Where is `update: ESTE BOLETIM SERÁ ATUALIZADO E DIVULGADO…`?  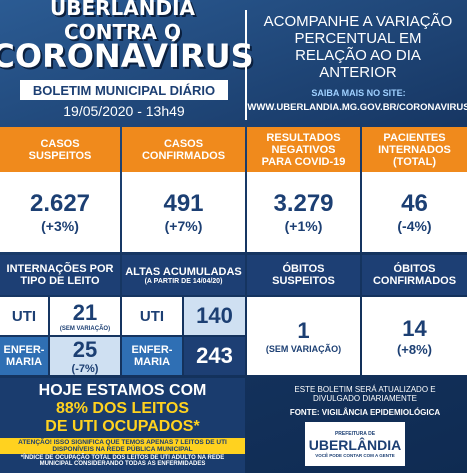
update: ESTE BOLETIM SERÁ ATUALIZADO E DIVULGADO… is located at coordinates (365, 394).